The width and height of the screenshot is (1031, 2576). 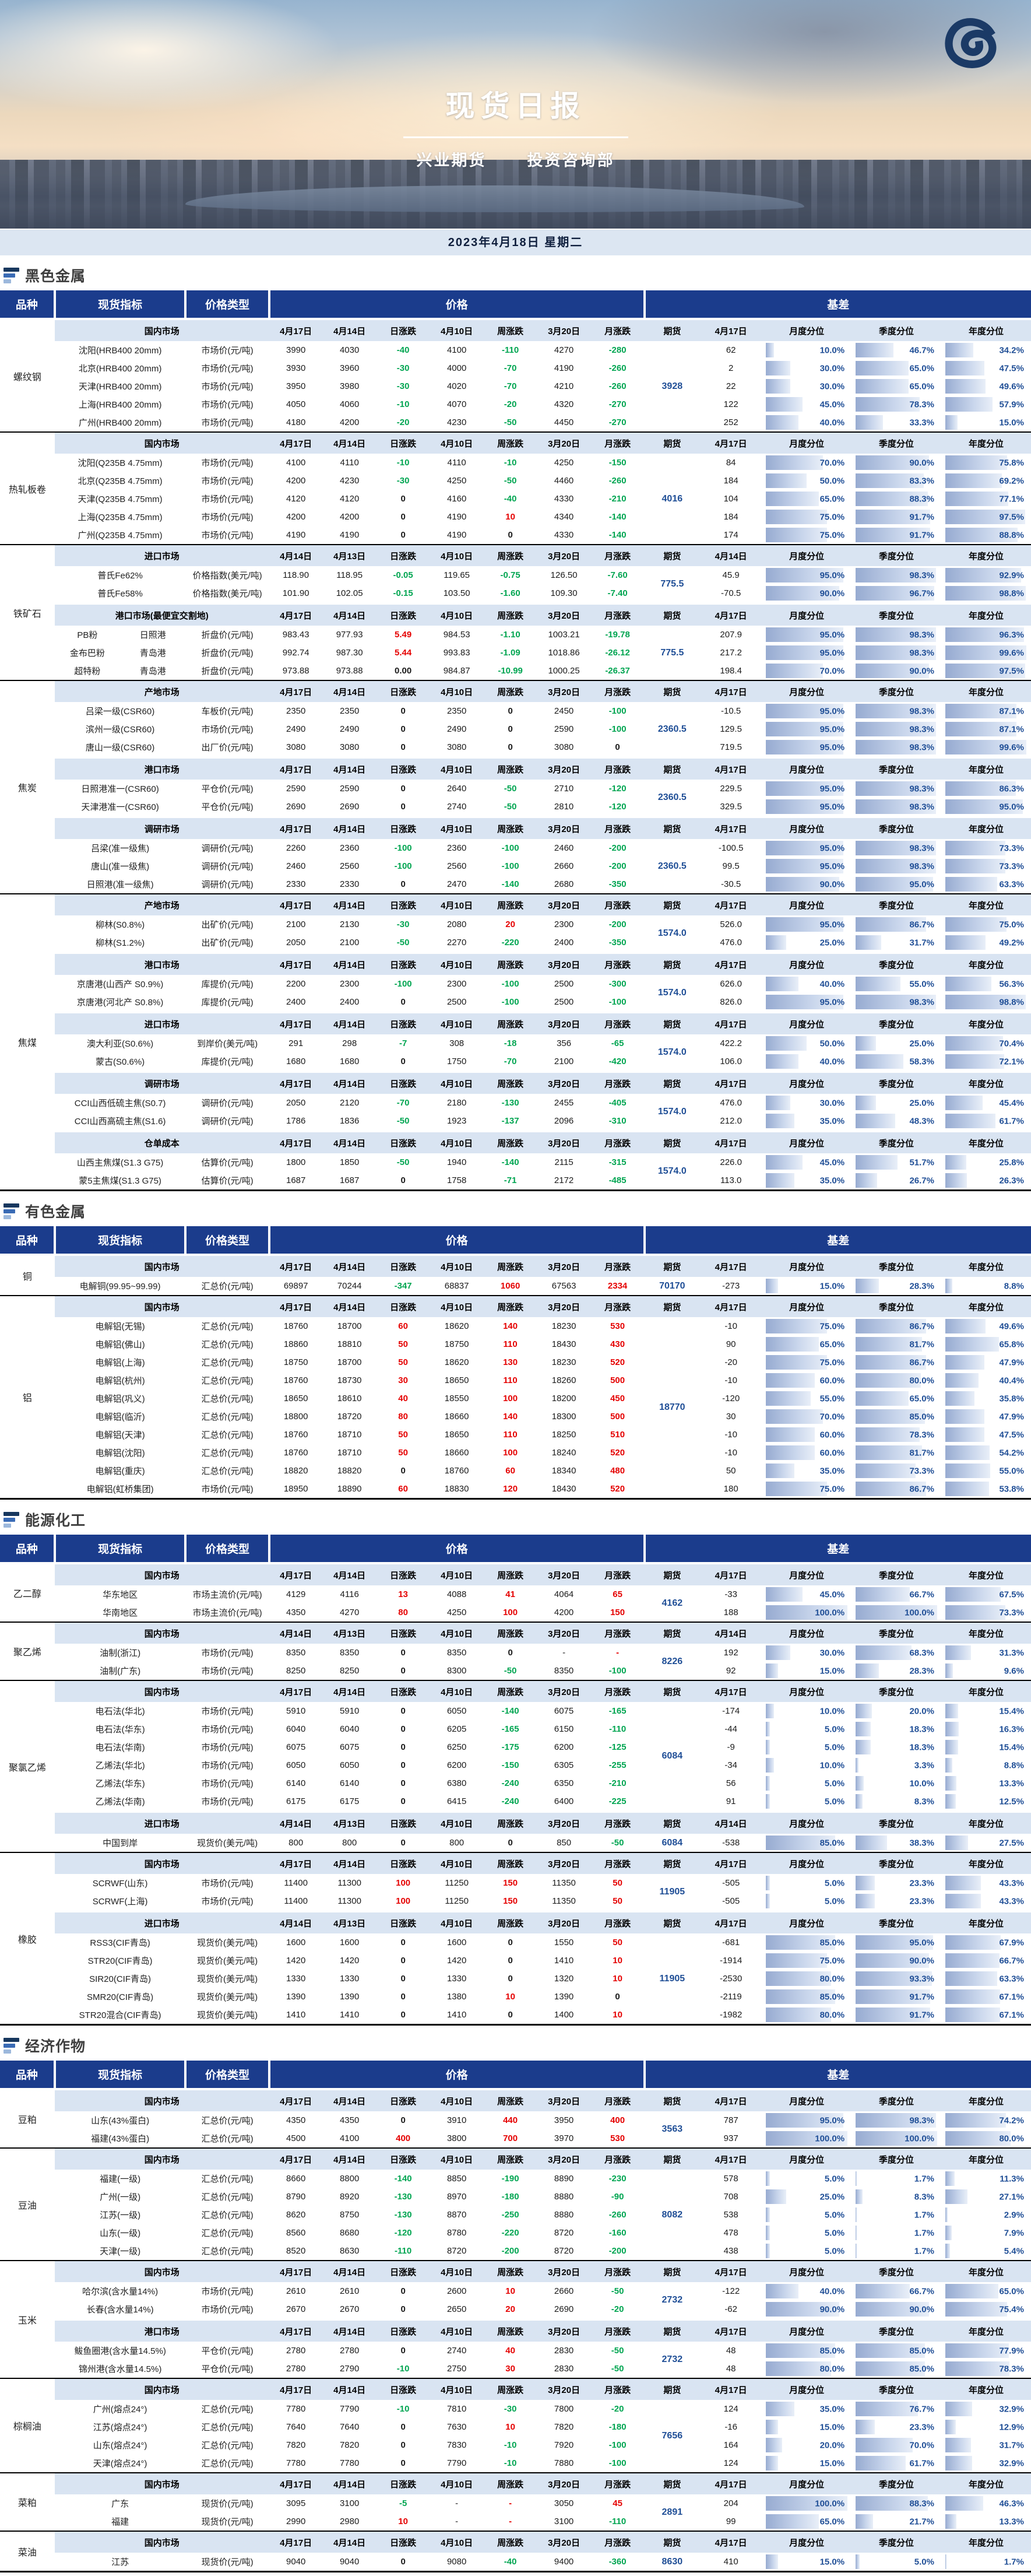 I want to click on percentile-value: 70.0%, so click(x=832, y=463).